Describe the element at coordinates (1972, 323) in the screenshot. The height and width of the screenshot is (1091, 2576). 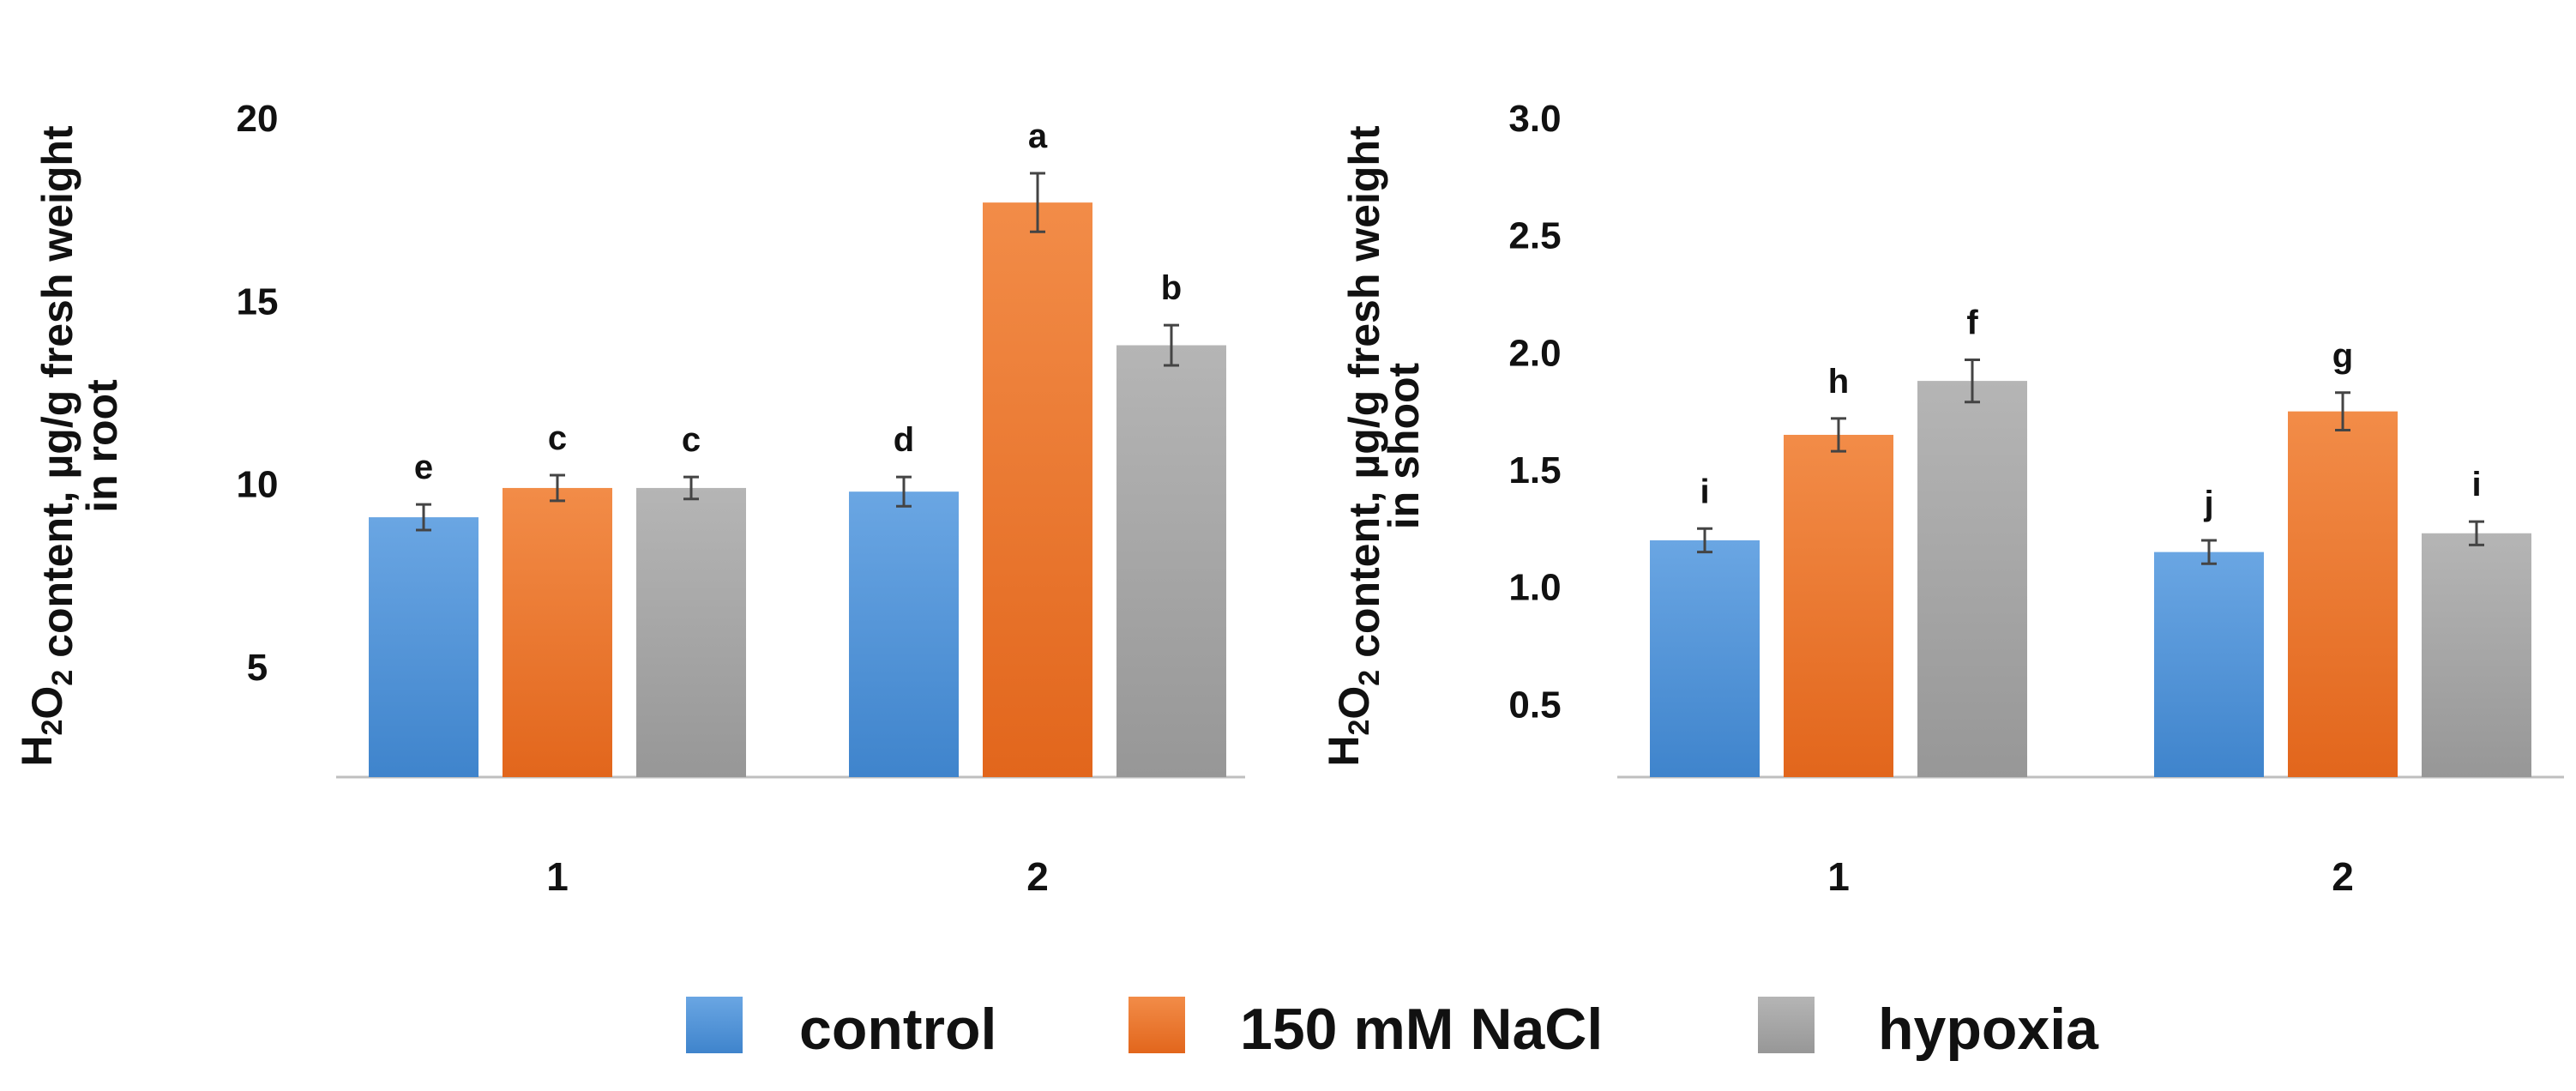
I see `significance-letter-shoot-hypoxia-1: f` at that location.